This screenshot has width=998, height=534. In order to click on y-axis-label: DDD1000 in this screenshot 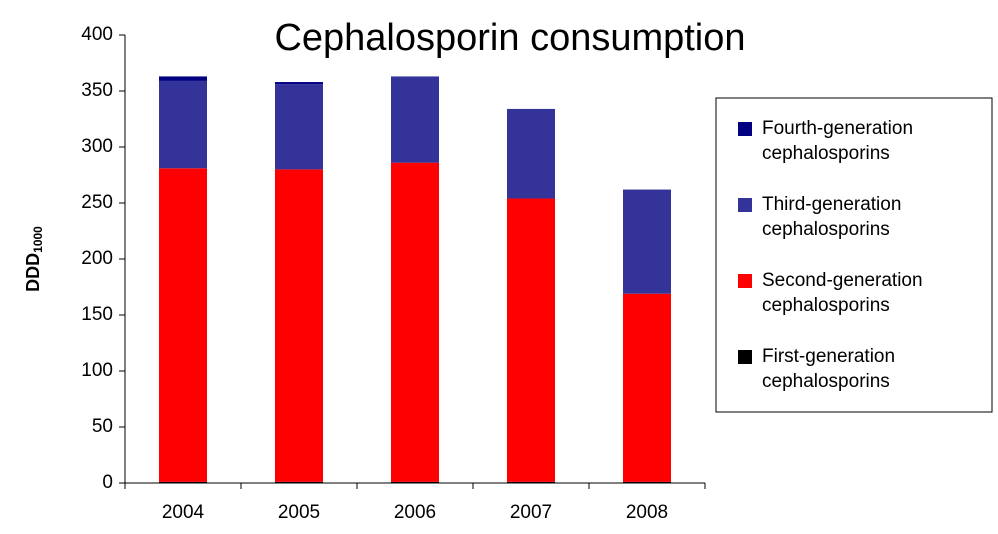, I will do `click(34, 259)`.